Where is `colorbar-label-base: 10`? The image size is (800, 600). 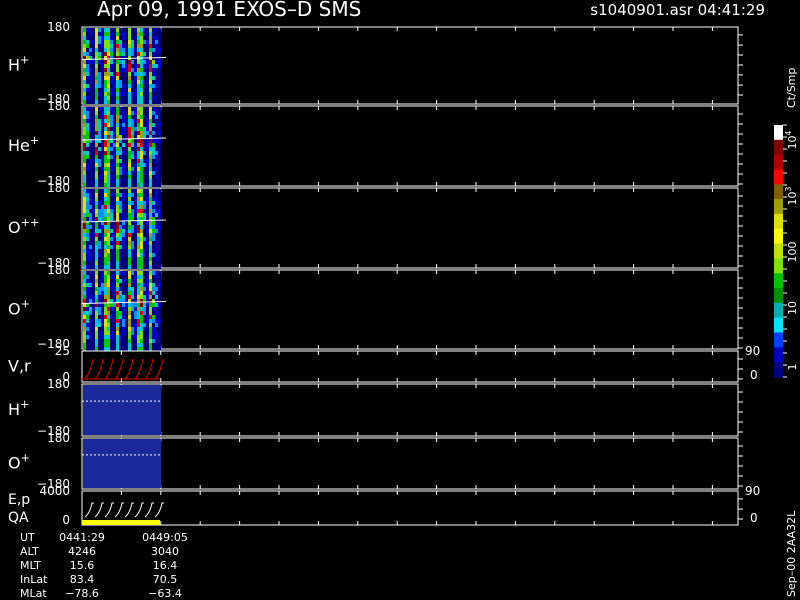
colorbar-label-base: 10 is located at coordinates (792, 142).